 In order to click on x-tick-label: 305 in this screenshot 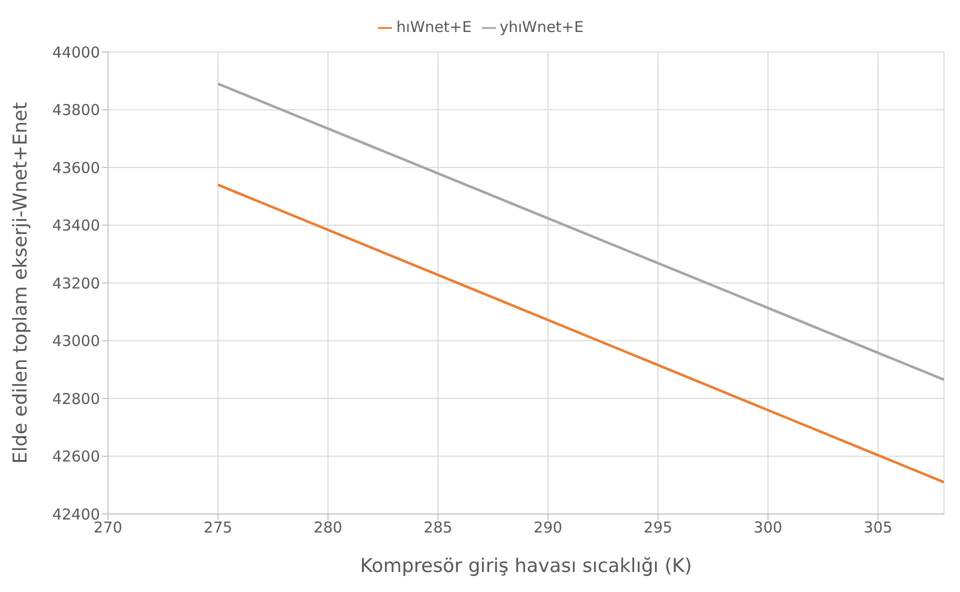, I will do `click(878, 527)`.